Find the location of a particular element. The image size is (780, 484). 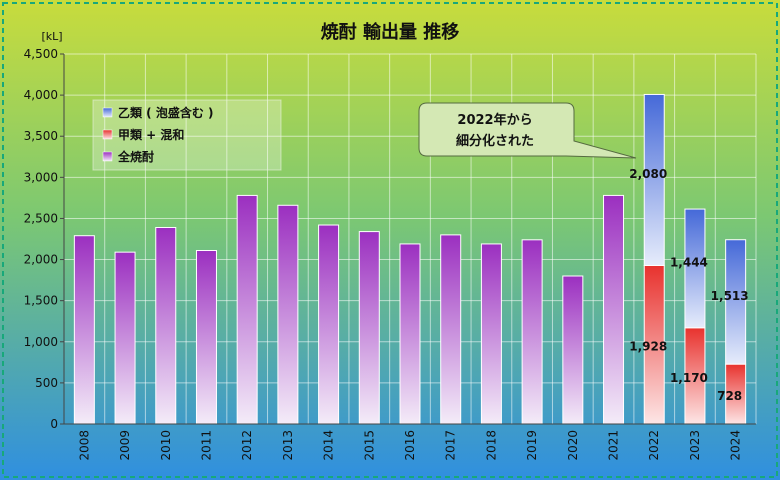

bar-all-2019 is located at coordinates (532, 332).